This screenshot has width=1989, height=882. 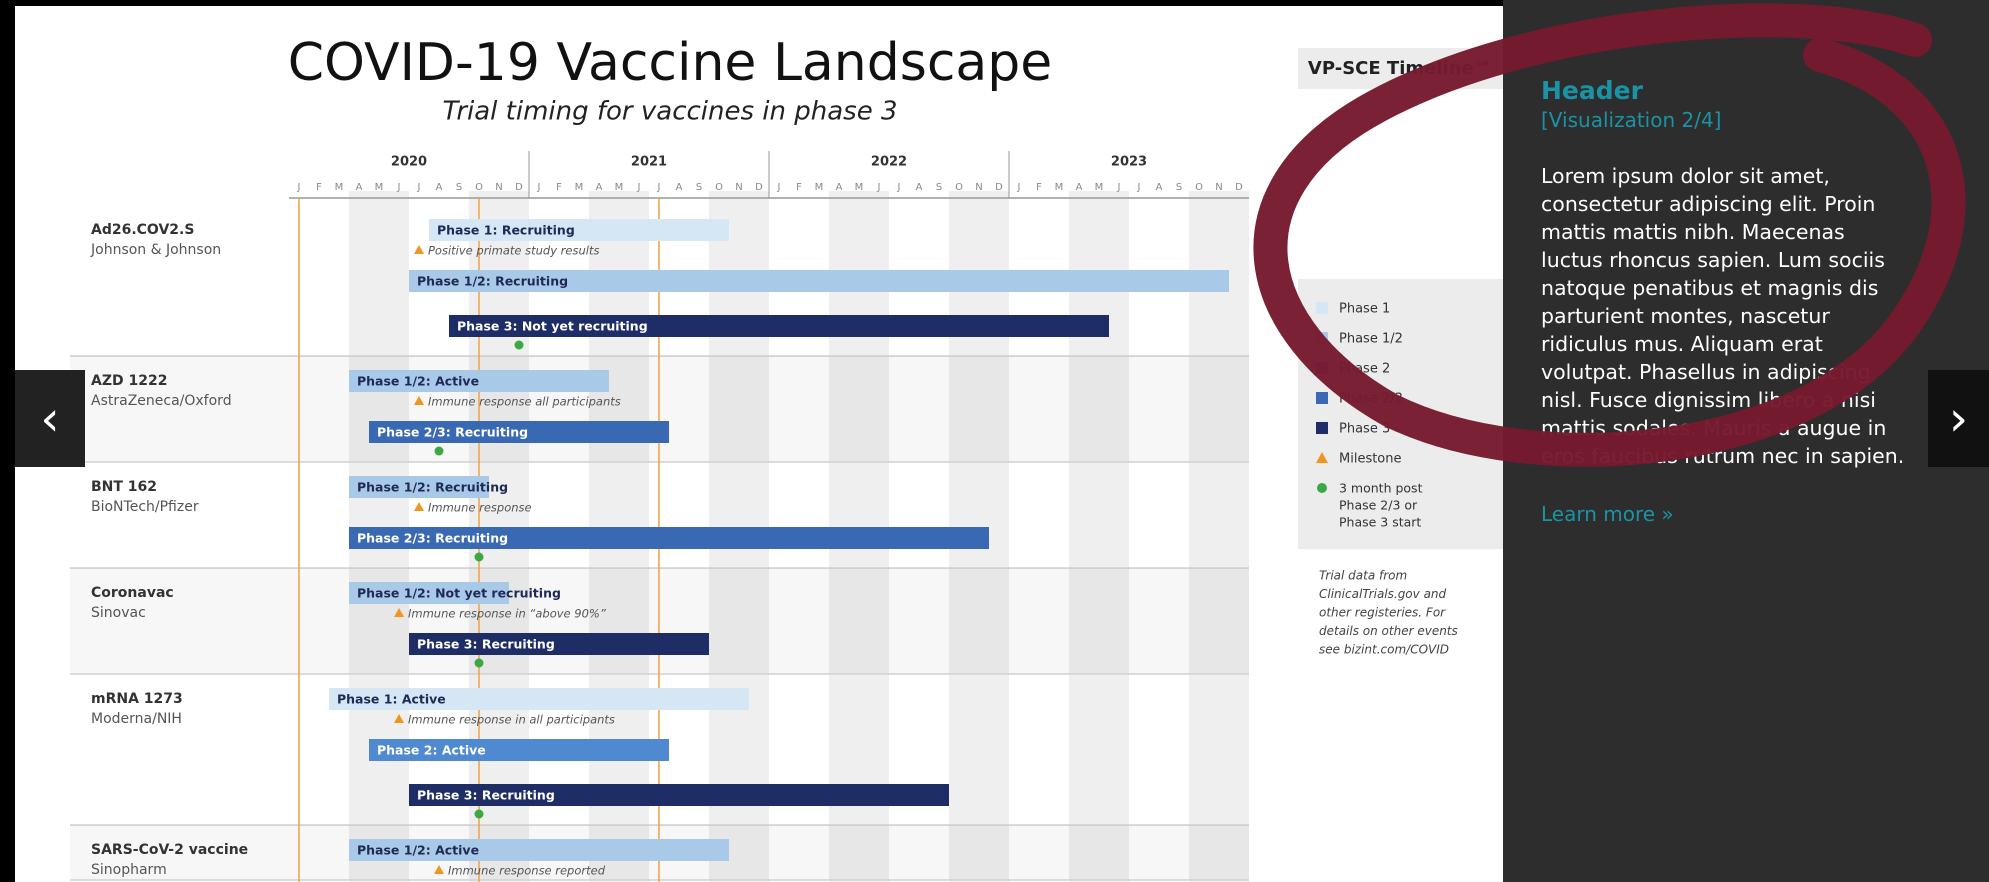 I want to click on legend-label: Phase 2/3, so click(x=1371, y=399).